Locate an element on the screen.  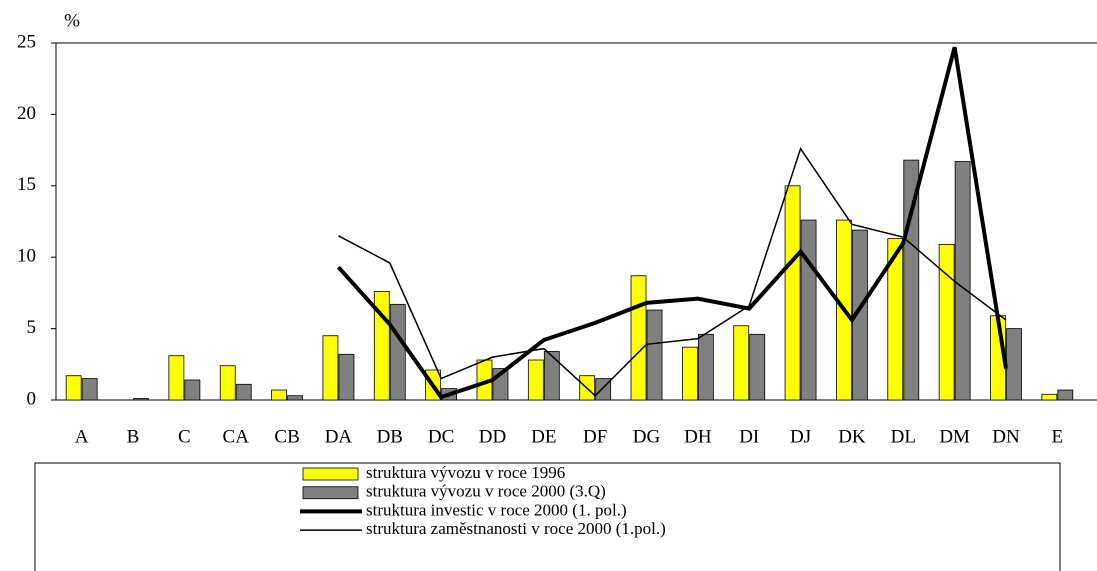
x-tick-label: DL is located at coordinates (903, 436).